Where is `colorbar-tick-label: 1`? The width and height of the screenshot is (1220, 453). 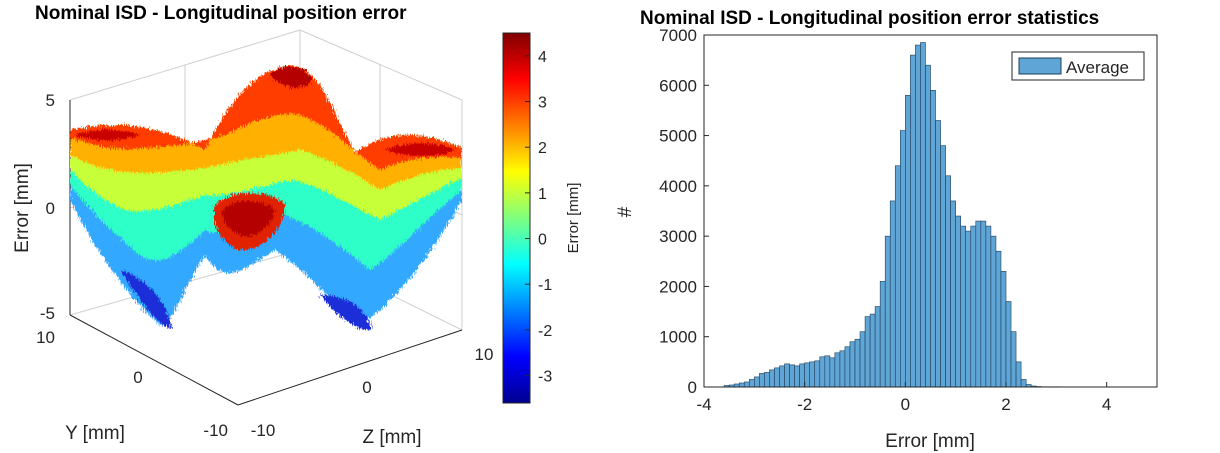
colorbar-tick-label: 1 is located at coordinates (542, 194).